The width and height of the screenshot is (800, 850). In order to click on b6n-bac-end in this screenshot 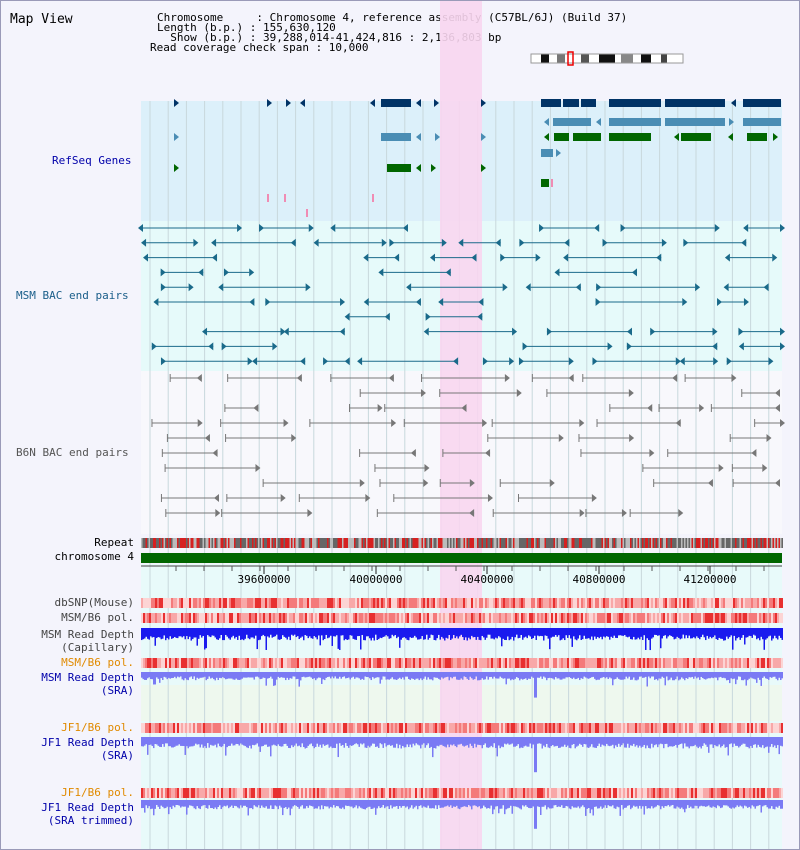, I will do `click(217, 498)`.